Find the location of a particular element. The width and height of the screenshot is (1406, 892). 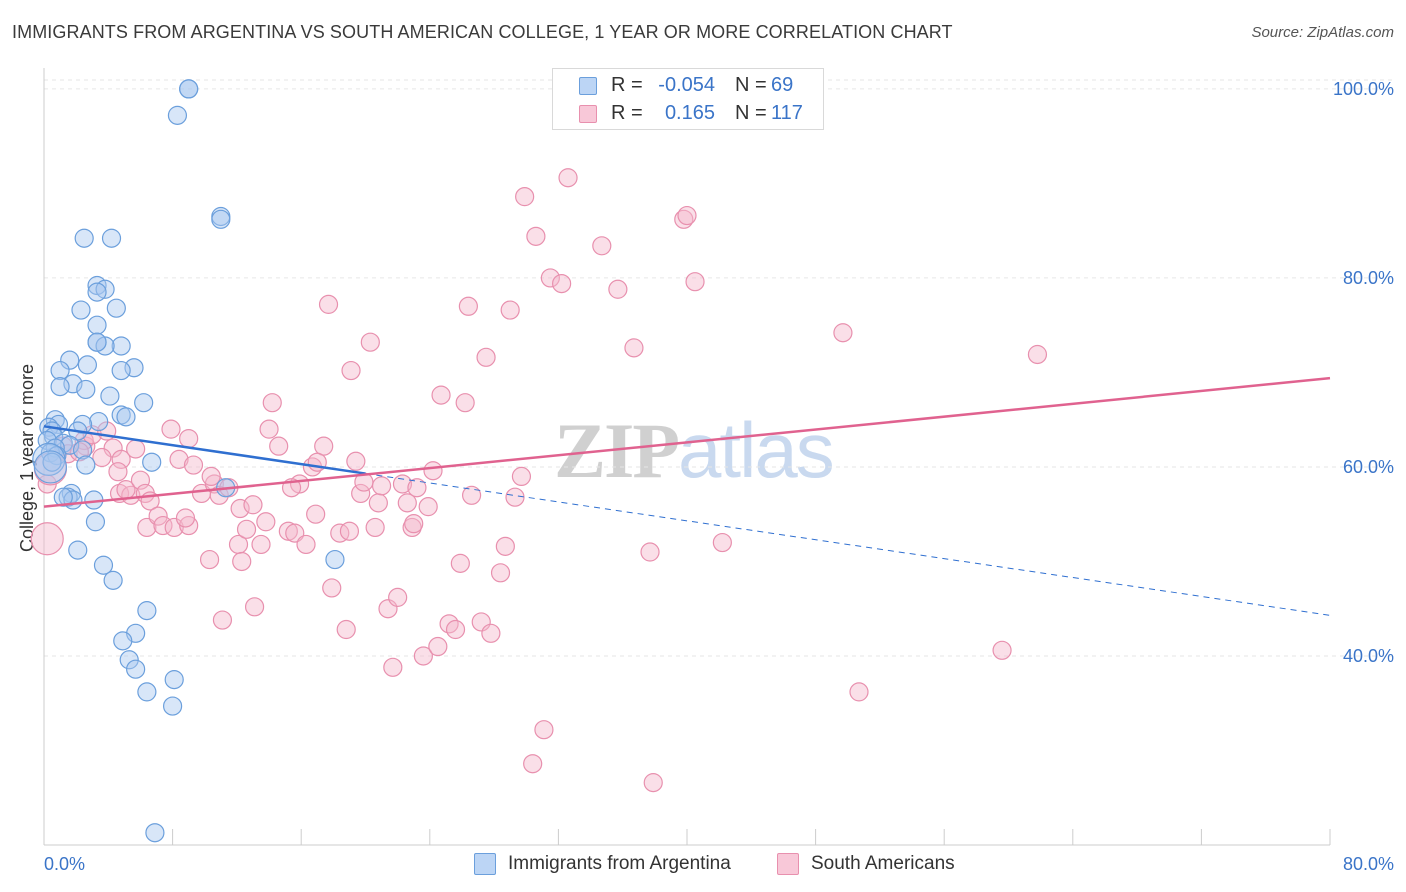

x-tick-label: 0.0% is located at coordinates (64, 864).